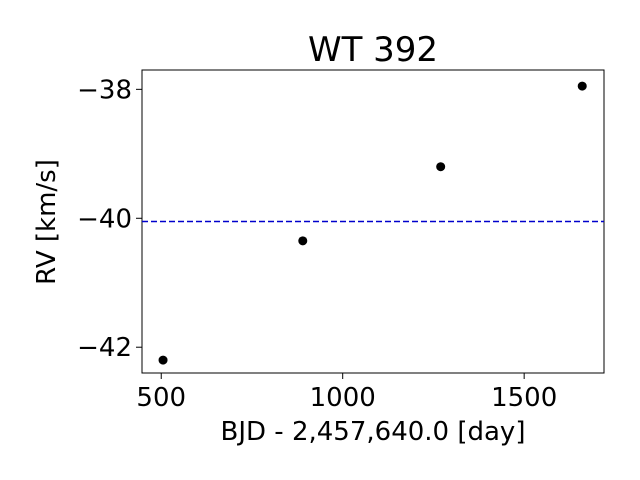  I want to click on x-tick-label: 1000, so click(343, 398).